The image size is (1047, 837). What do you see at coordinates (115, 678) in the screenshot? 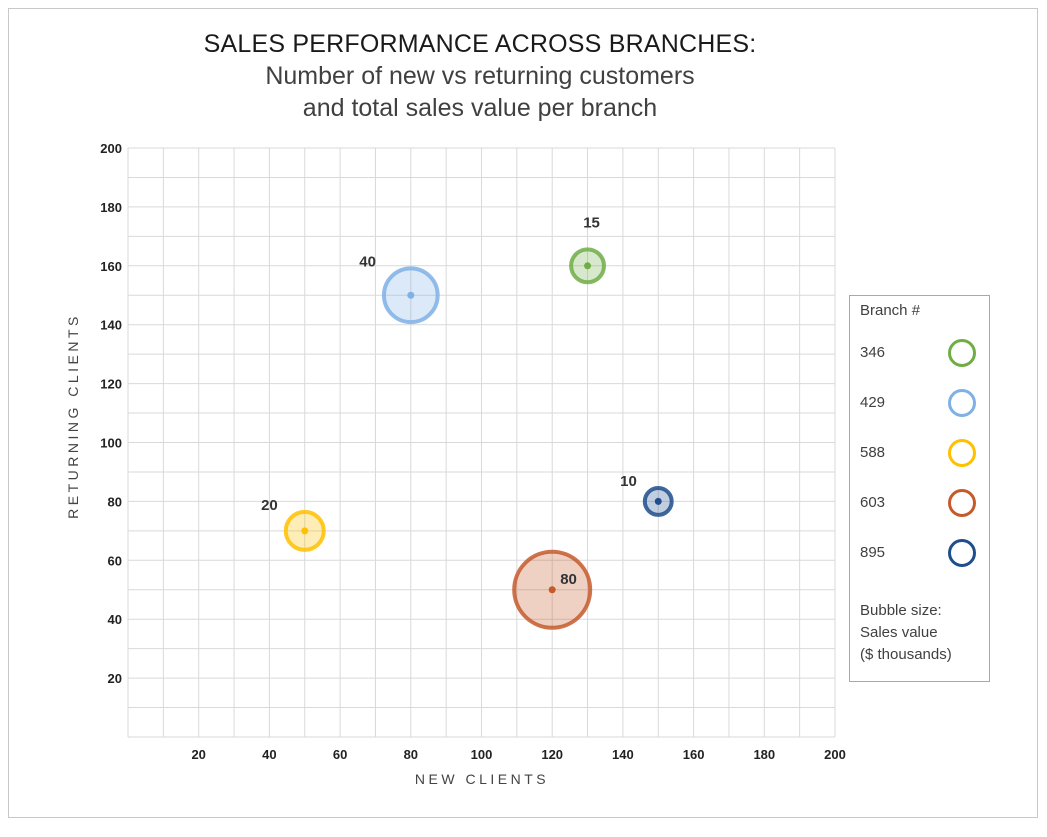
I see `y-tick-label: 20` at bounding box center [115, 678].